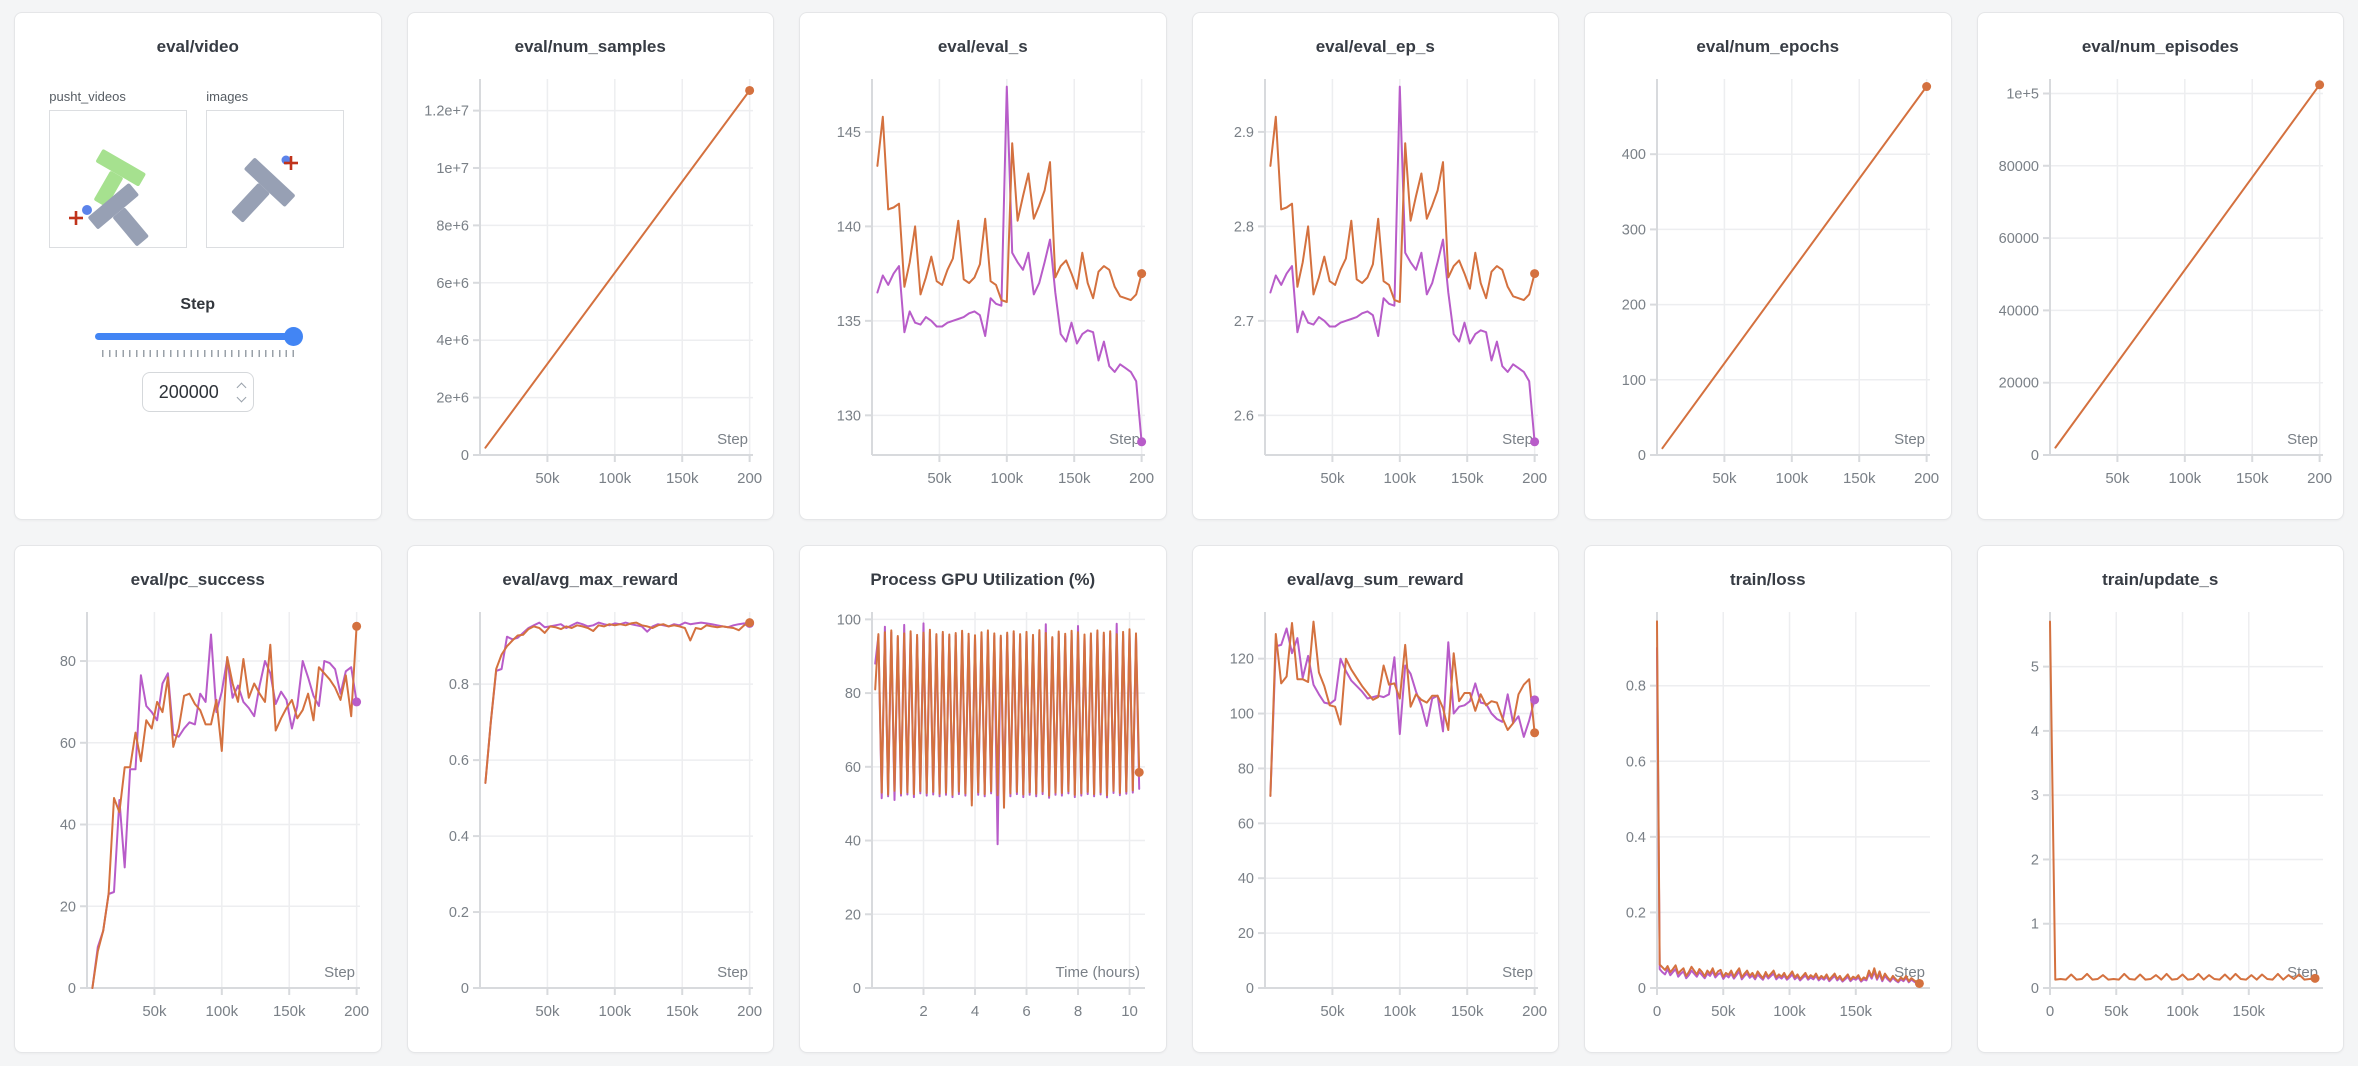 Image resolution: width=2358 pixels, height=1066 pixels. Describe the element at coordinates (293, 336) in the screenshot. I see `slider-thumb` at that location.